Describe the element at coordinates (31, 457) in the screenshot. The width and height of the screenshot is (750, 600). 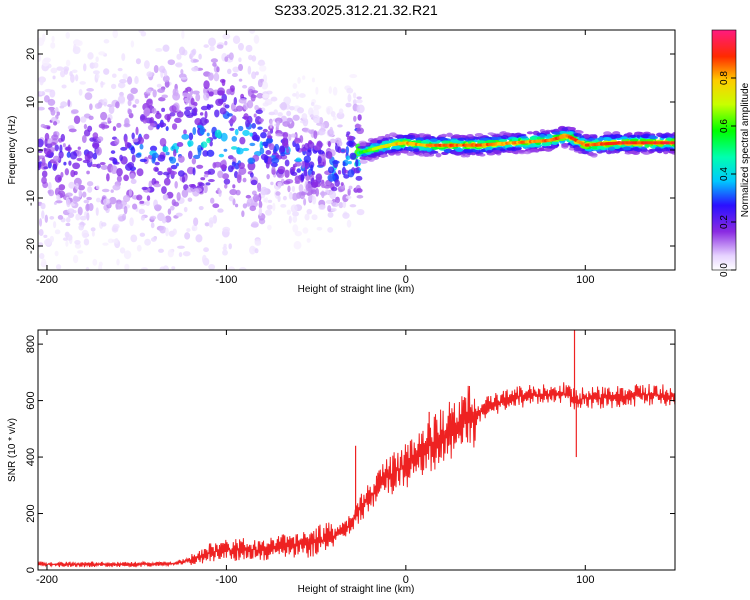
I see `y-tick-label: 400` at that location.